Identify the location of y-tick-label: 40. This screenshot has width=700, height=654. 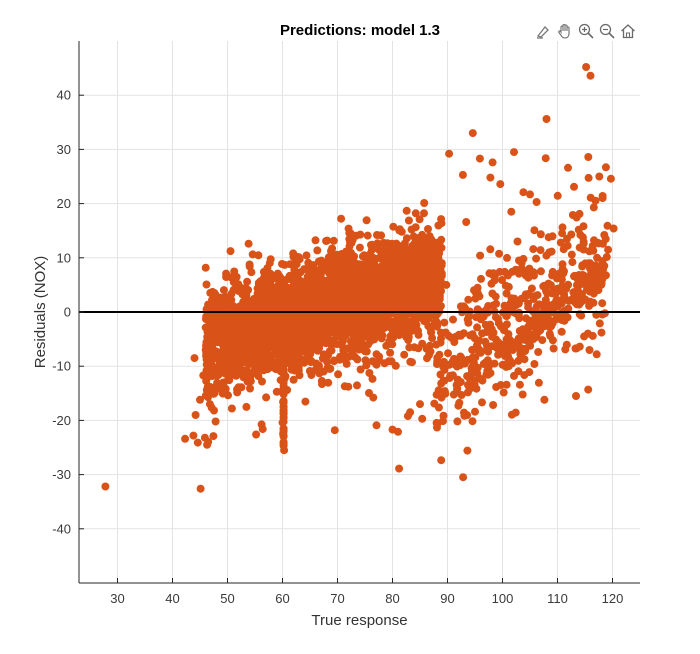
(64, 95).